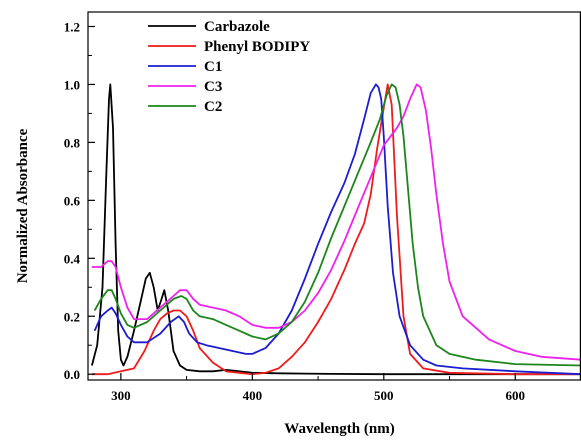 This screenshot has height=444, width=581. I want to click on legend-label: C2, so click(213, 107).